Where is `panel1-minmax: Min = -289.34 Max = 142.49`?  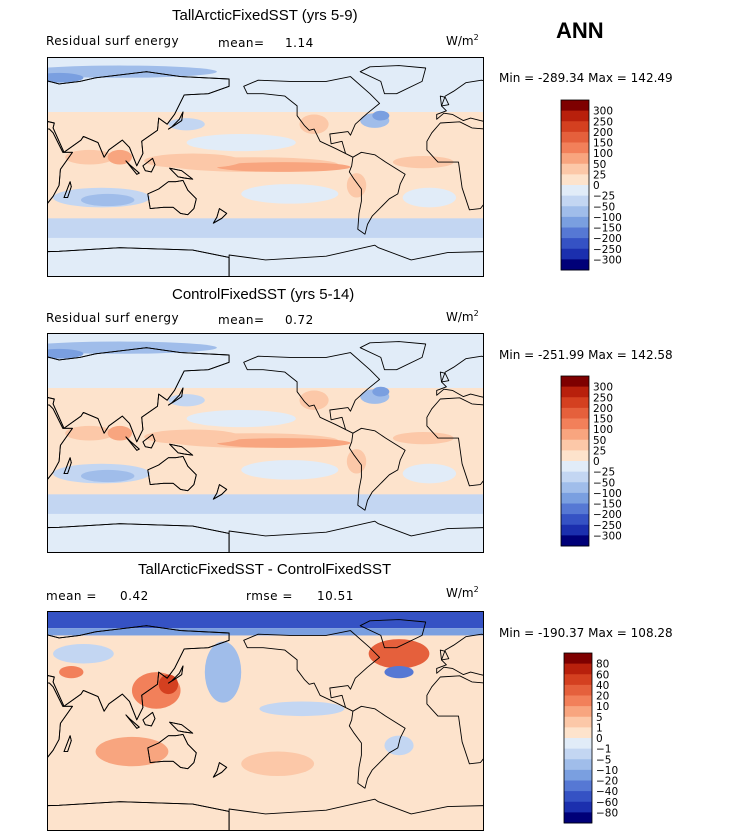 panel1-minmax: Min = -289.34 Max = 142.49 is located at coordinates (586, 78).